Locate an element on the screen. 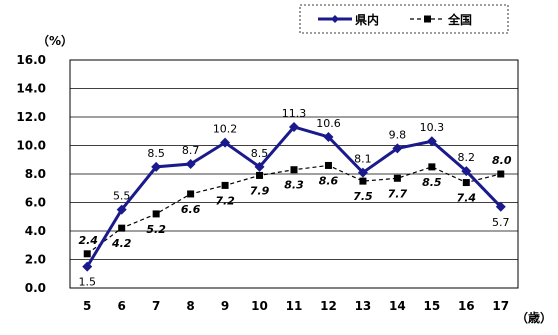 The width and height of the screenshot is (558, 335). x-tick-label: 7 is located at coordinates (156, 306).